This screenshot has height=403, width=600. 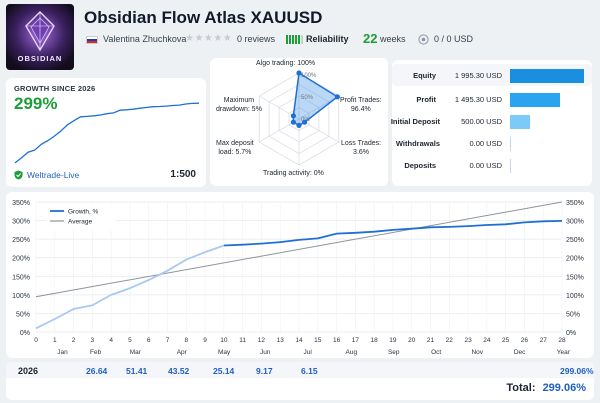 I want to click on month-label: Nov, so click(x=477, y=352).